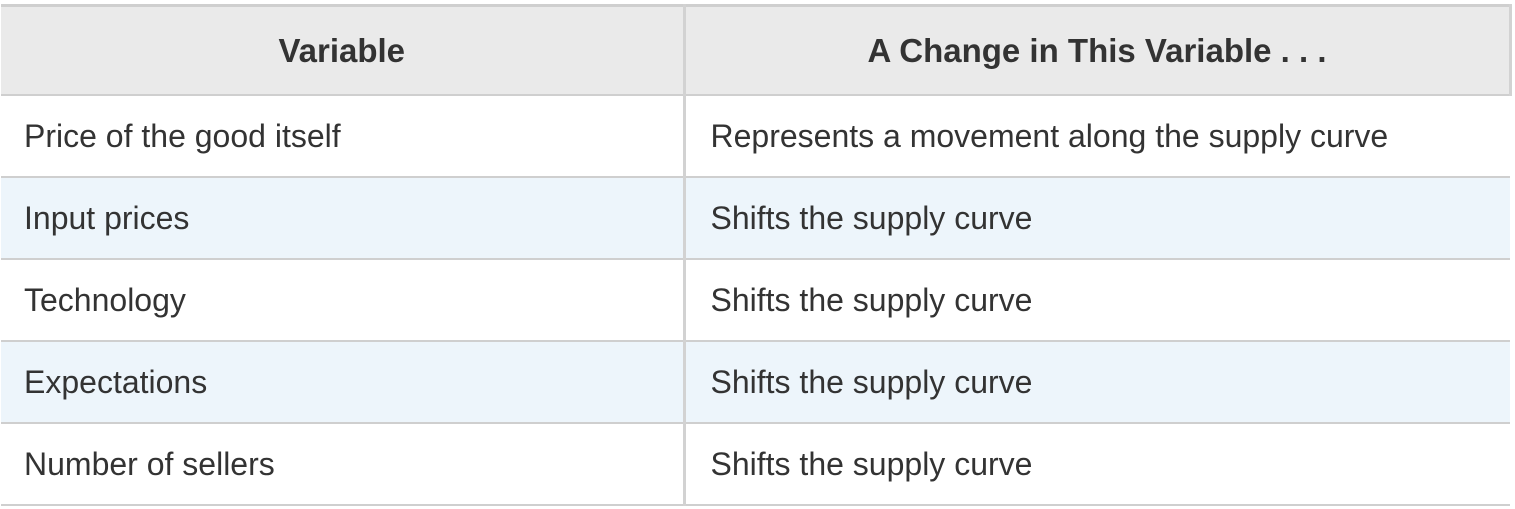  I want to click on variable-cell: Technology, so click(343, 300).